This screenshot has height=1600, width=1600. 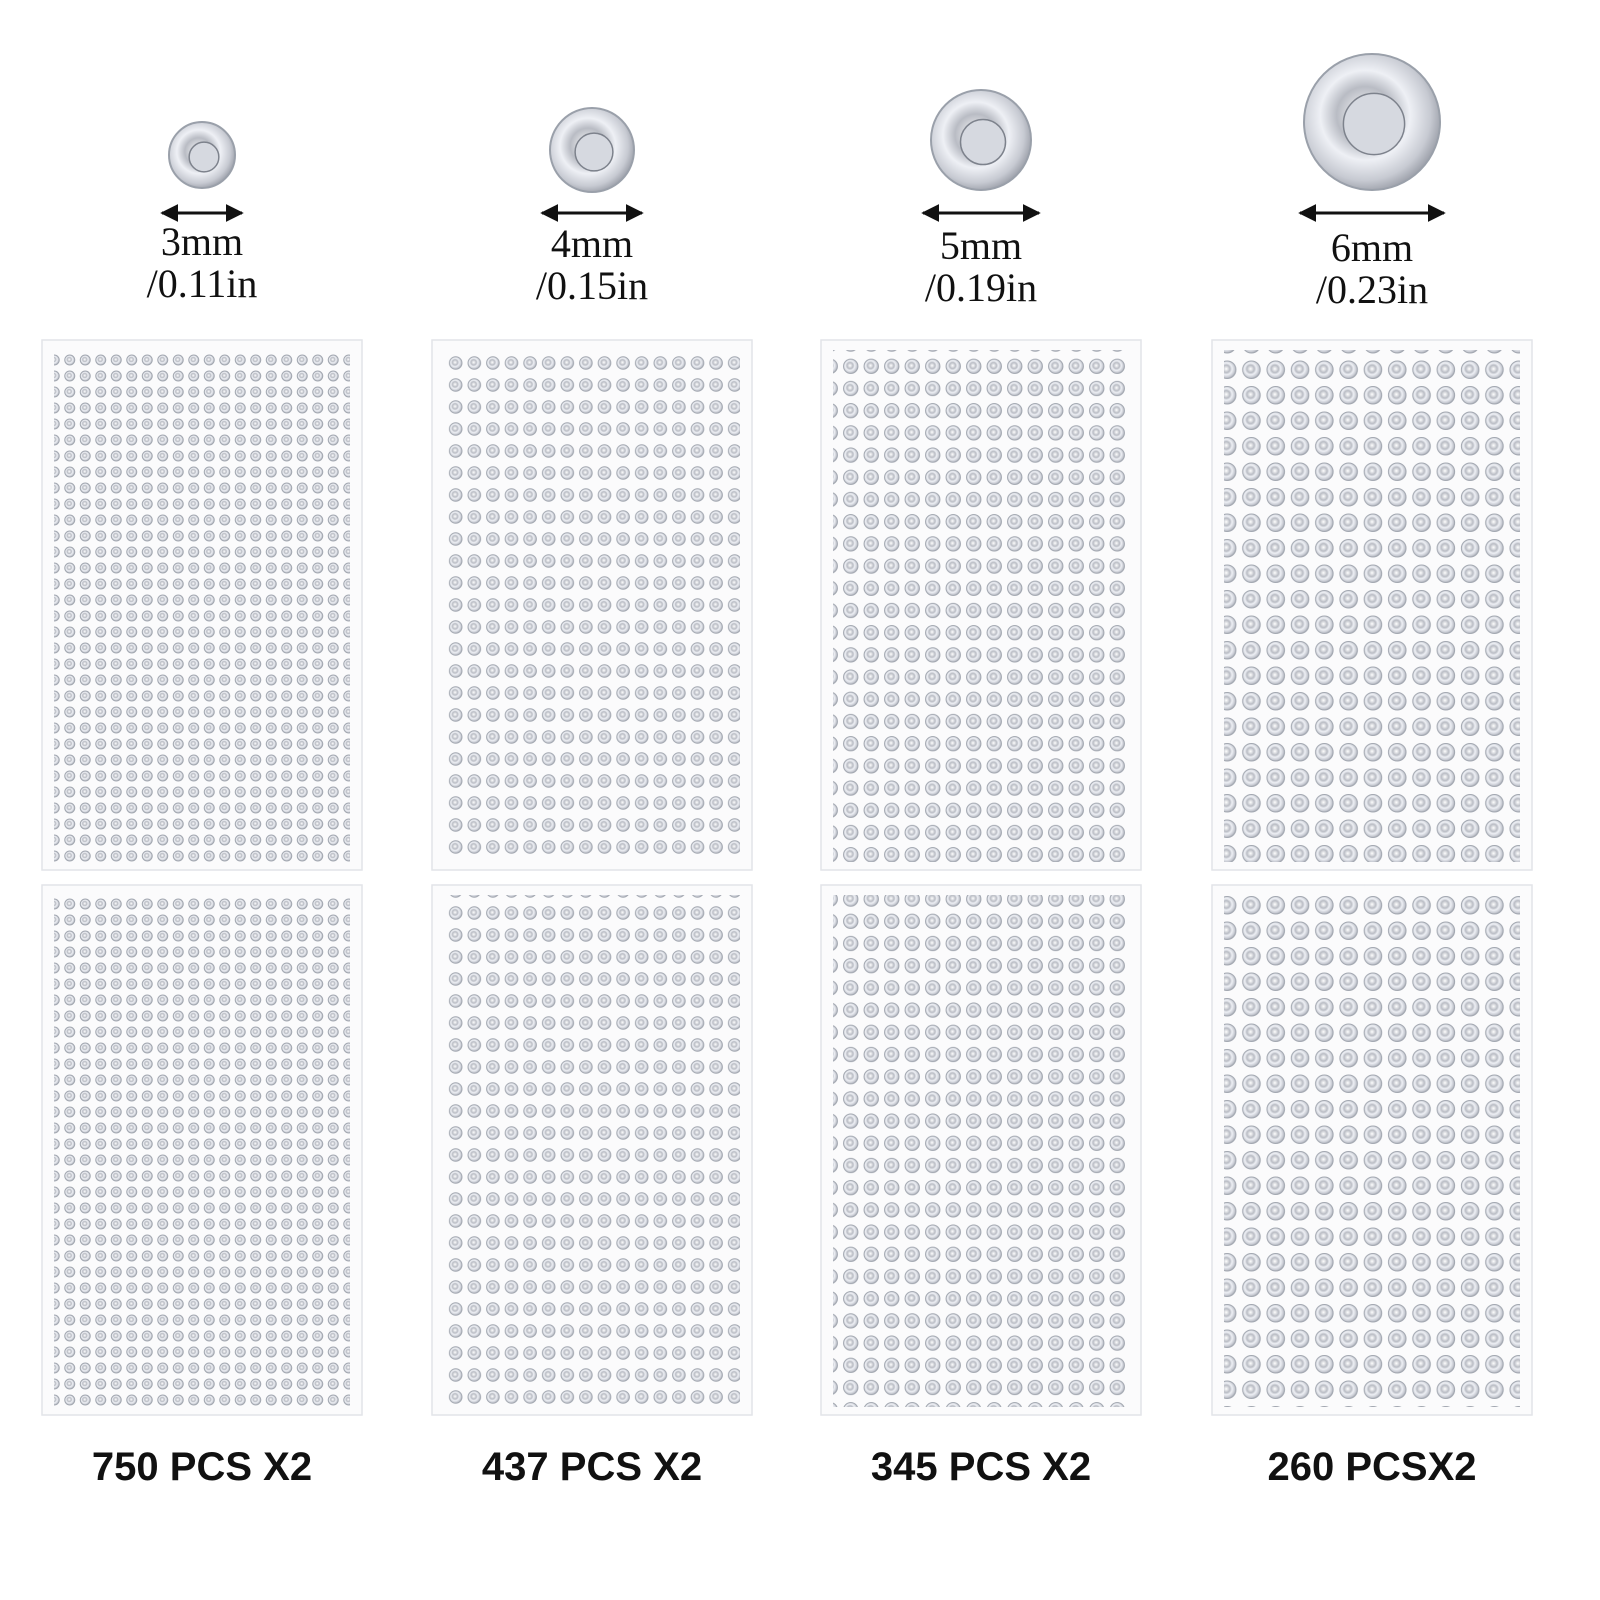 I want to click on piece-count: 750 PCS X2, so click(x=202, y=1467).